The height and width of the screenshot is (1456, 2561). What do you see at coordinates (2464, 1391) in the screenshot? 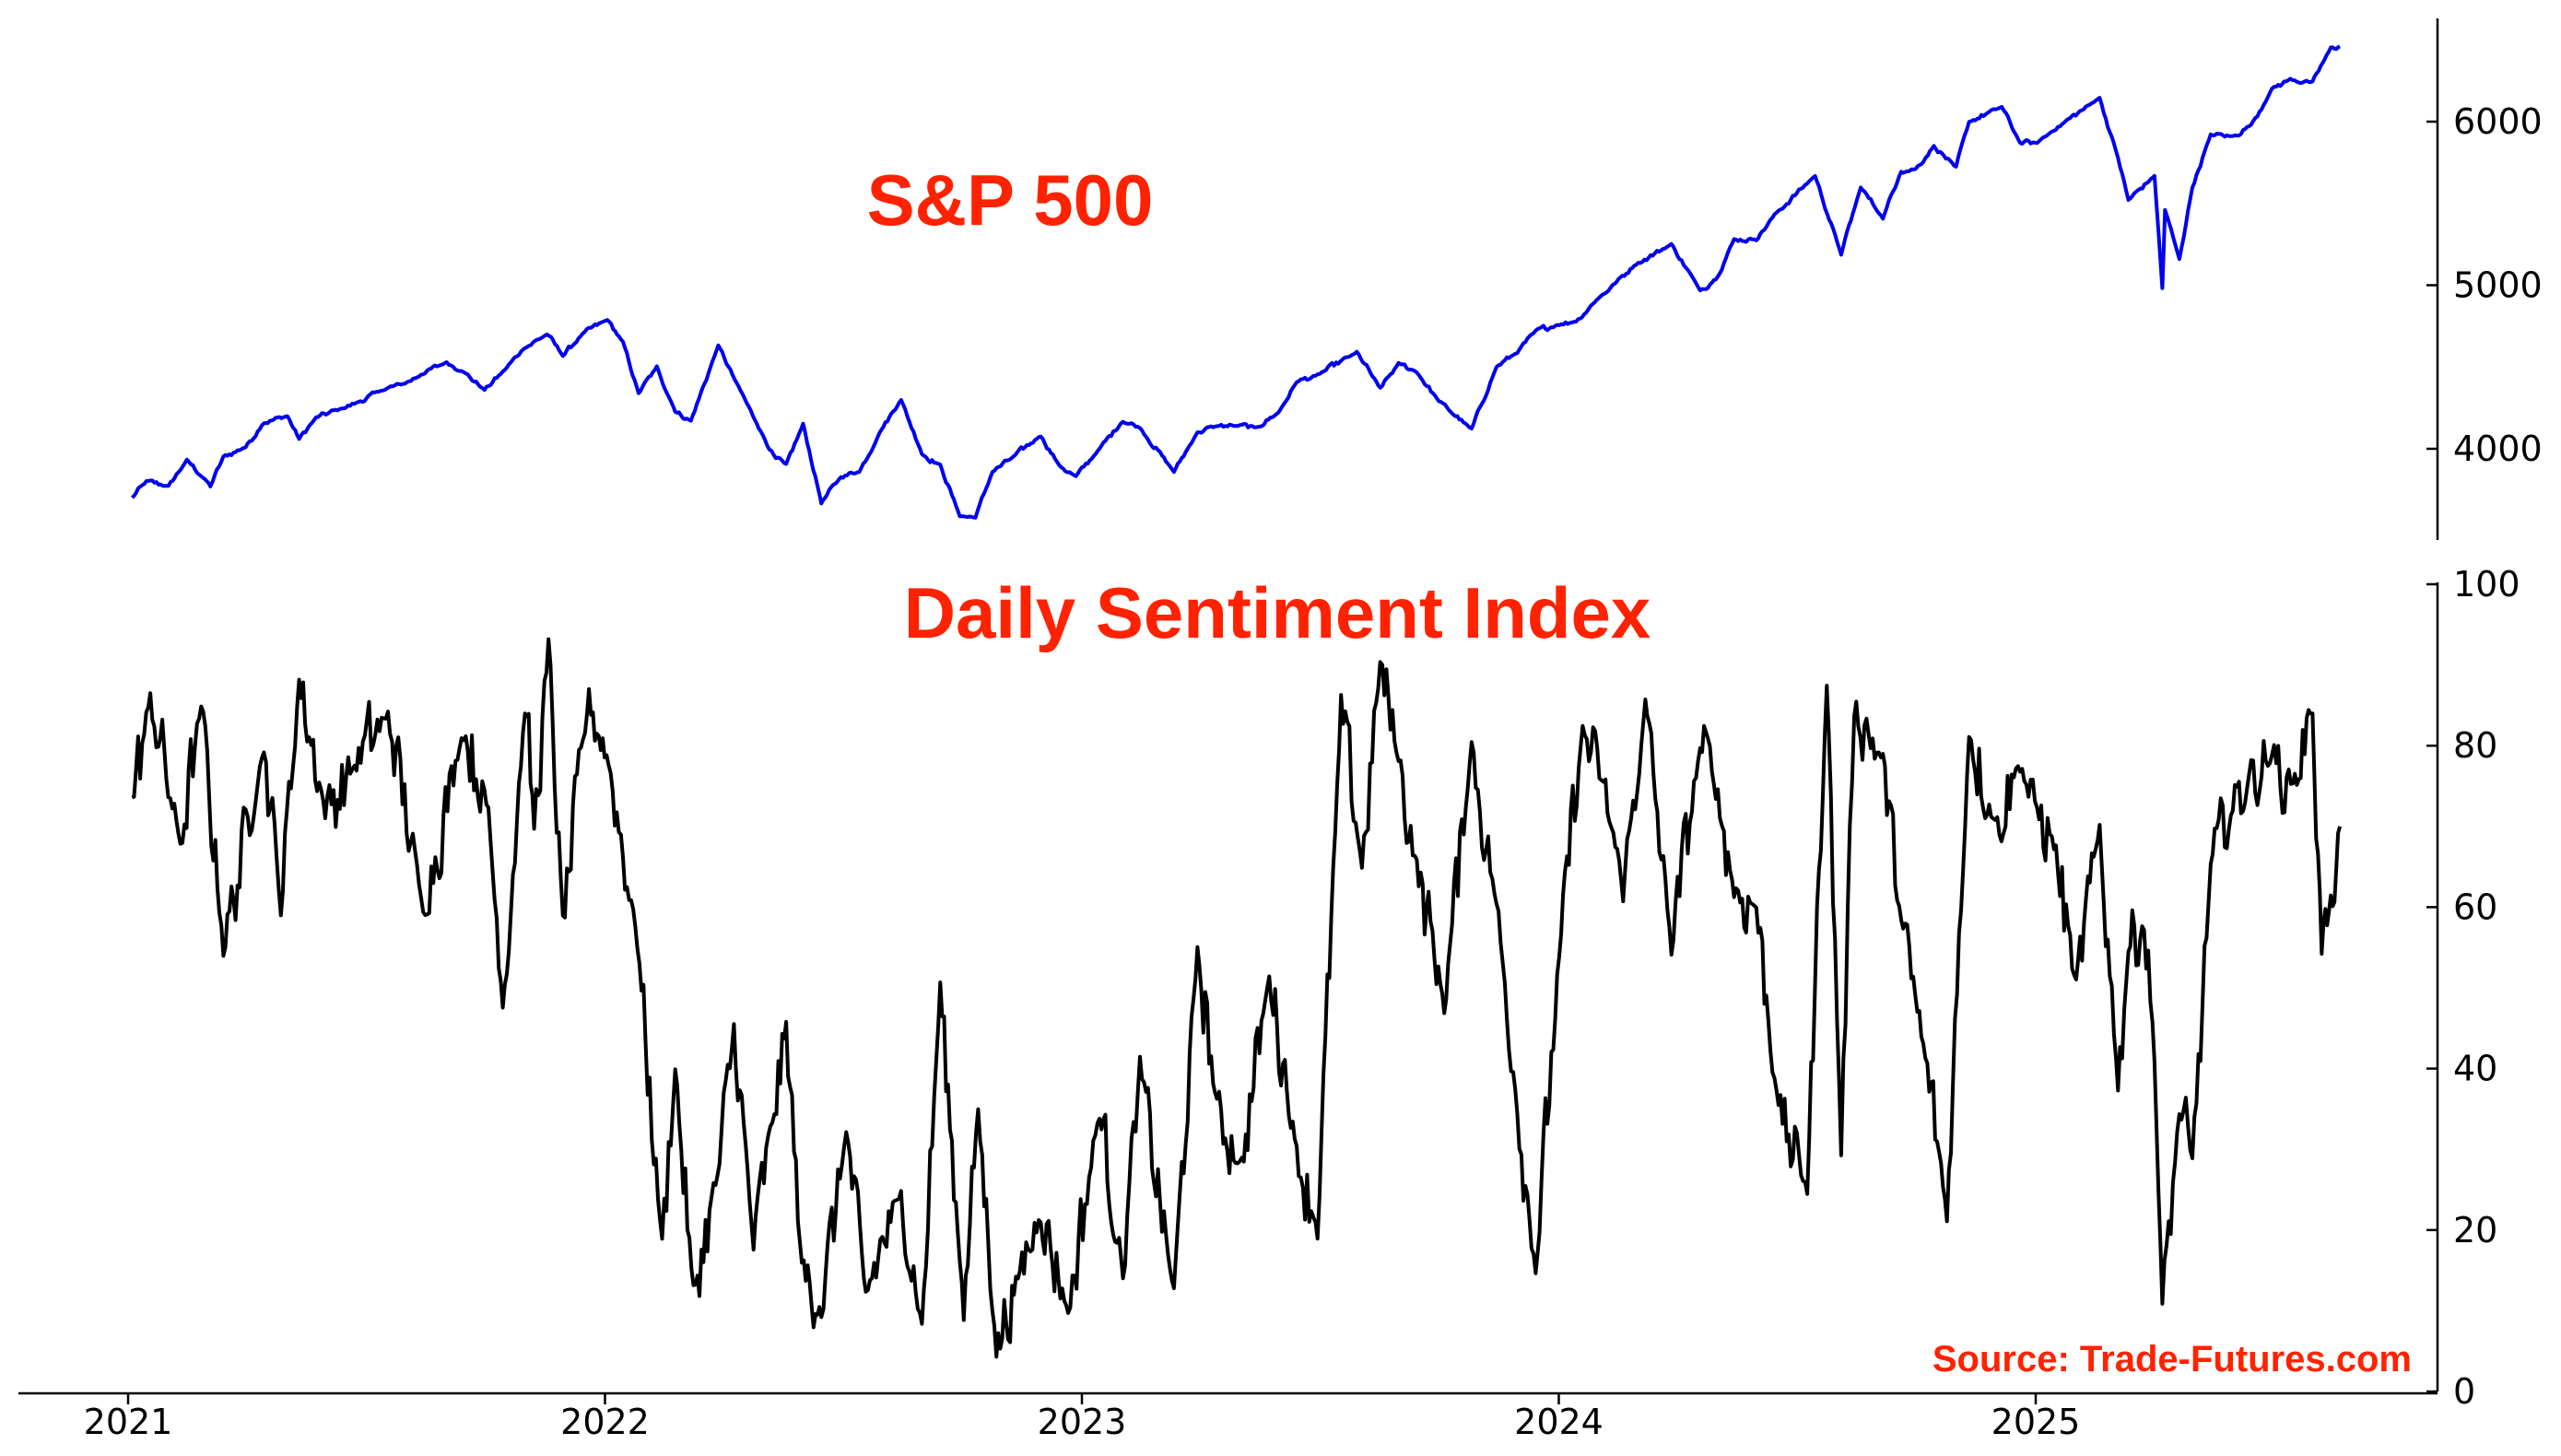
I see `dsi-y-tick-label: 0` at bounding box center [2464, 1391].